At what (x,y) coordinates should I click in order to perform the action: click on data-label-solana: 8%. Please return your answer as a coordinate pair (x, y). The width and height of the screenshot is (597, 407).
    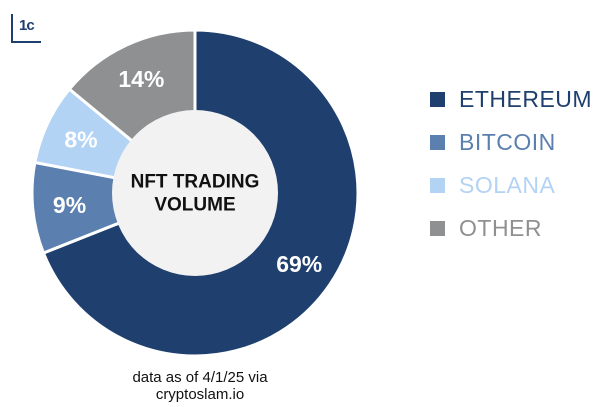
    Looking at the image, I should click on (80, 139).